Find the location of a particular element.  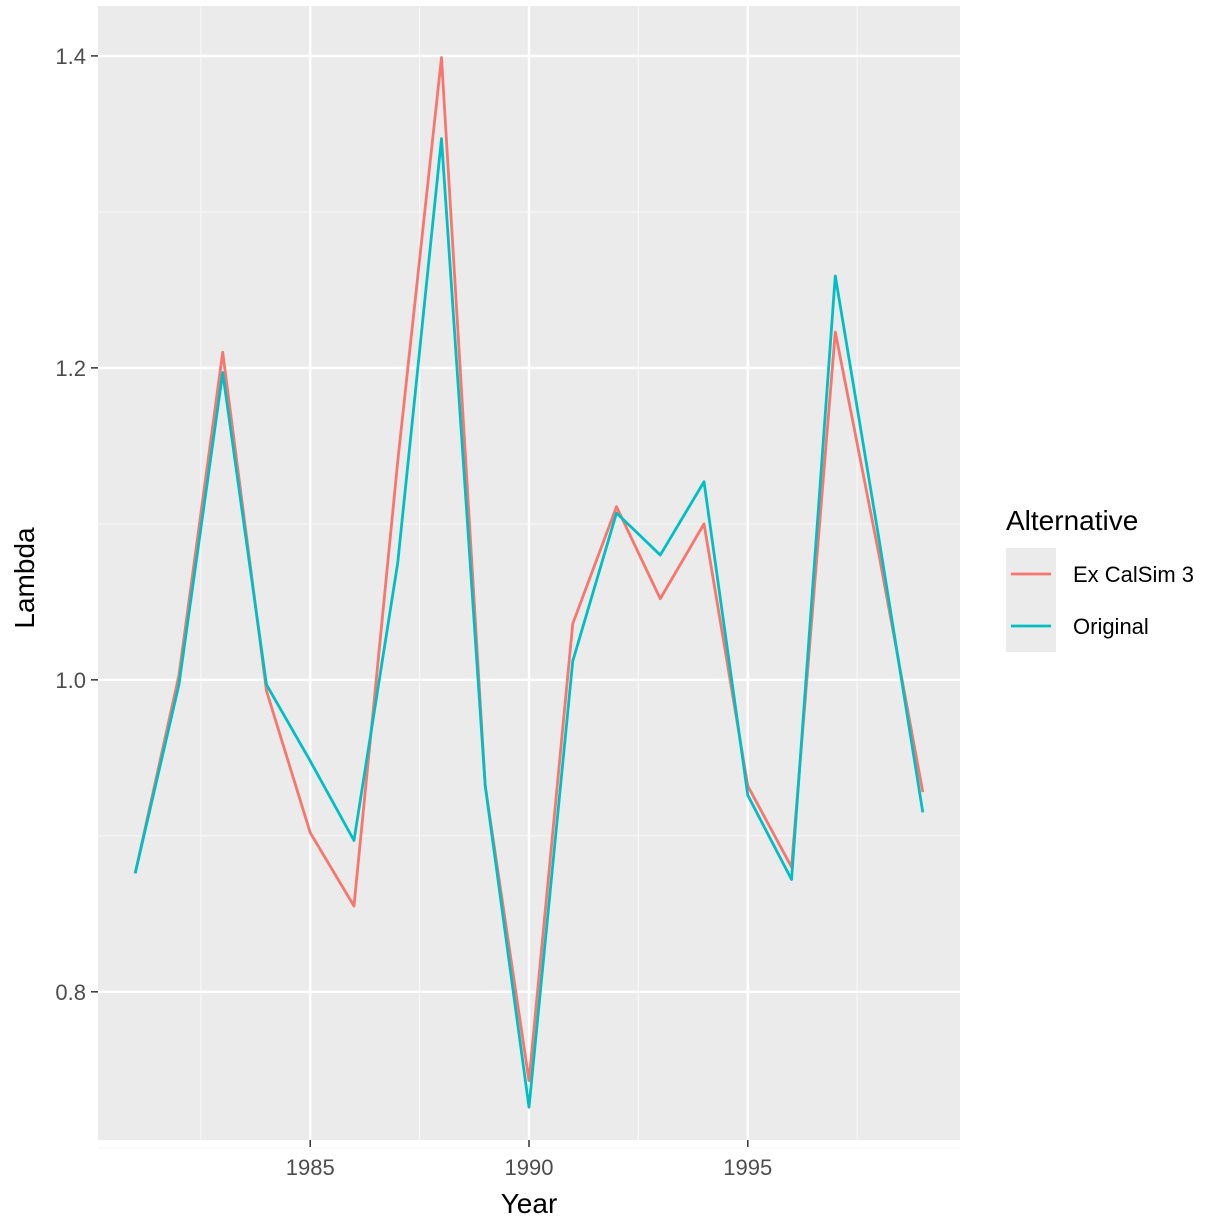

legend-label-original: Original is located at coordinates (1111, 626).